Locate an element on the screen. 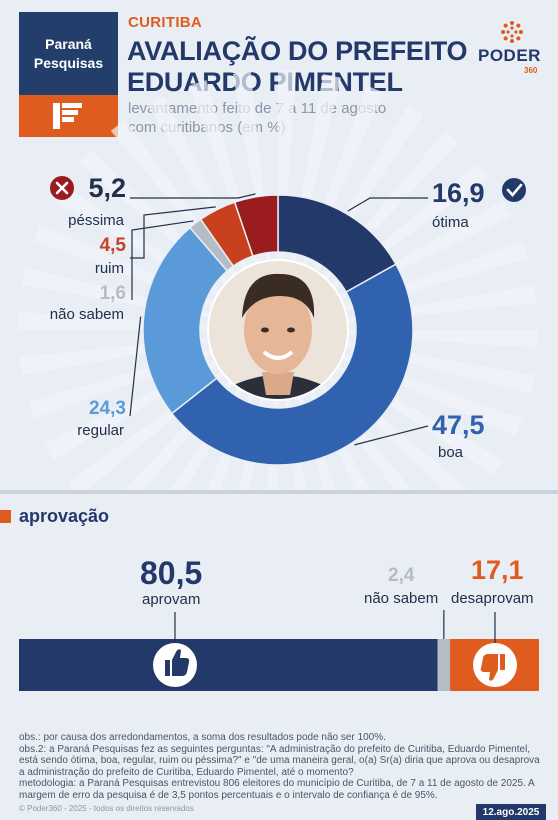 The image size is (558, 820). label-boa-category: boa is located at coordinates (451, 452).